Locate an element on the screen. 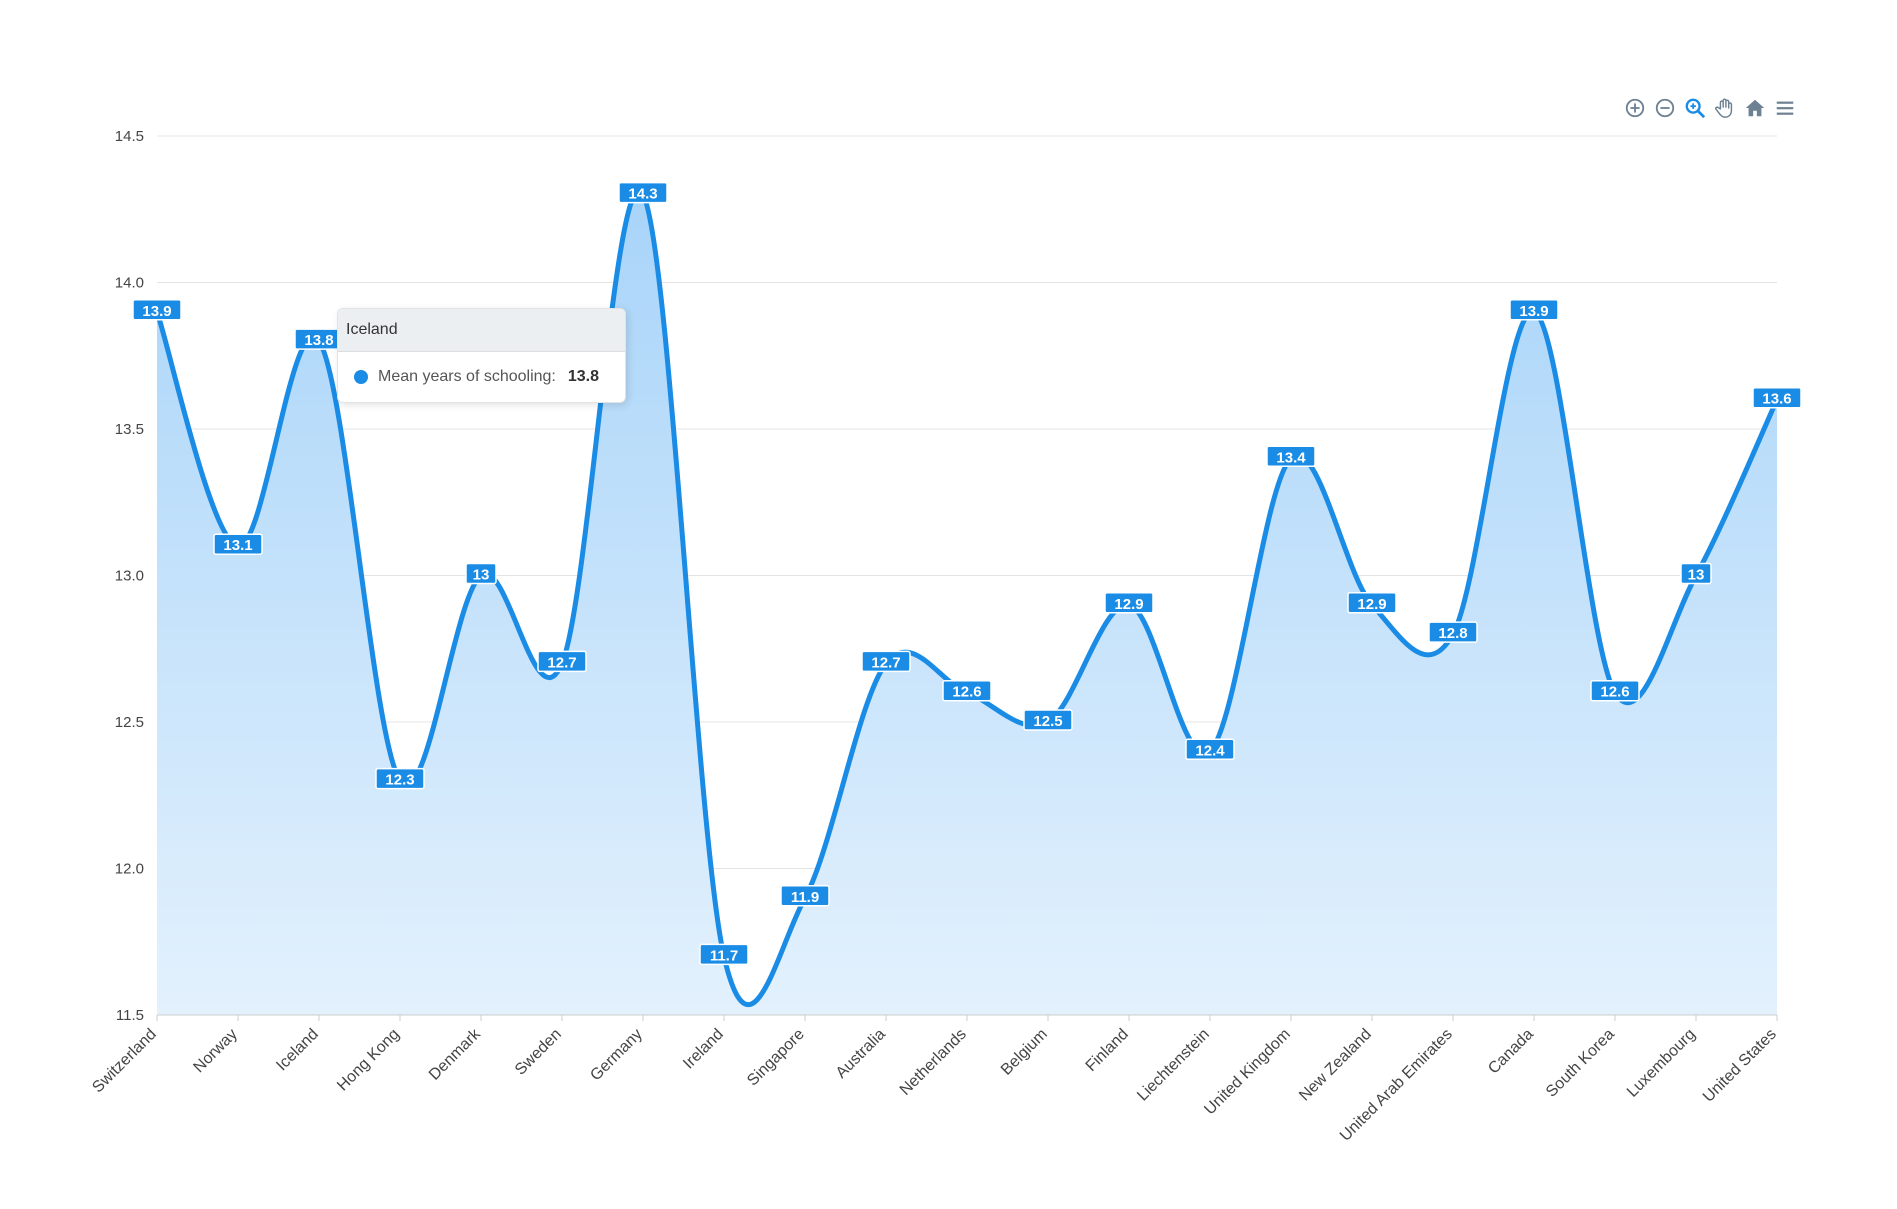 This screenshot has width=1897, height=1209. x-tick-label: United States is located at coordinates (1740, 1066).